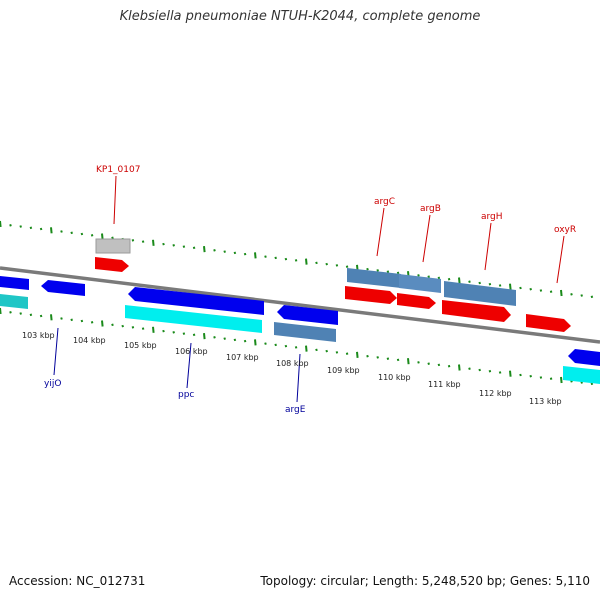 This screenshot has height=600, width=600. I want to click on label-argc: argC, so click(384, 202).